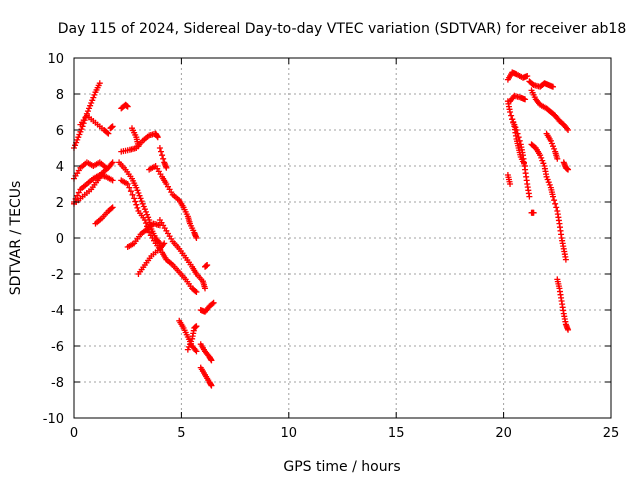 The height and width of the screenshot is (480, 640). I want to click on y-tick-label: -6, so click(57, 347).